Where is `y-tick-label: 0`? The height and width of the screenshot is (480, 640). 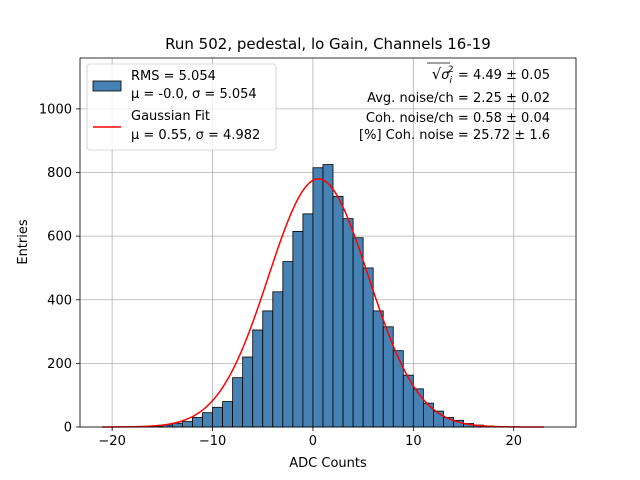
y-tick-label: 0 is located at coordinates (68, 428).